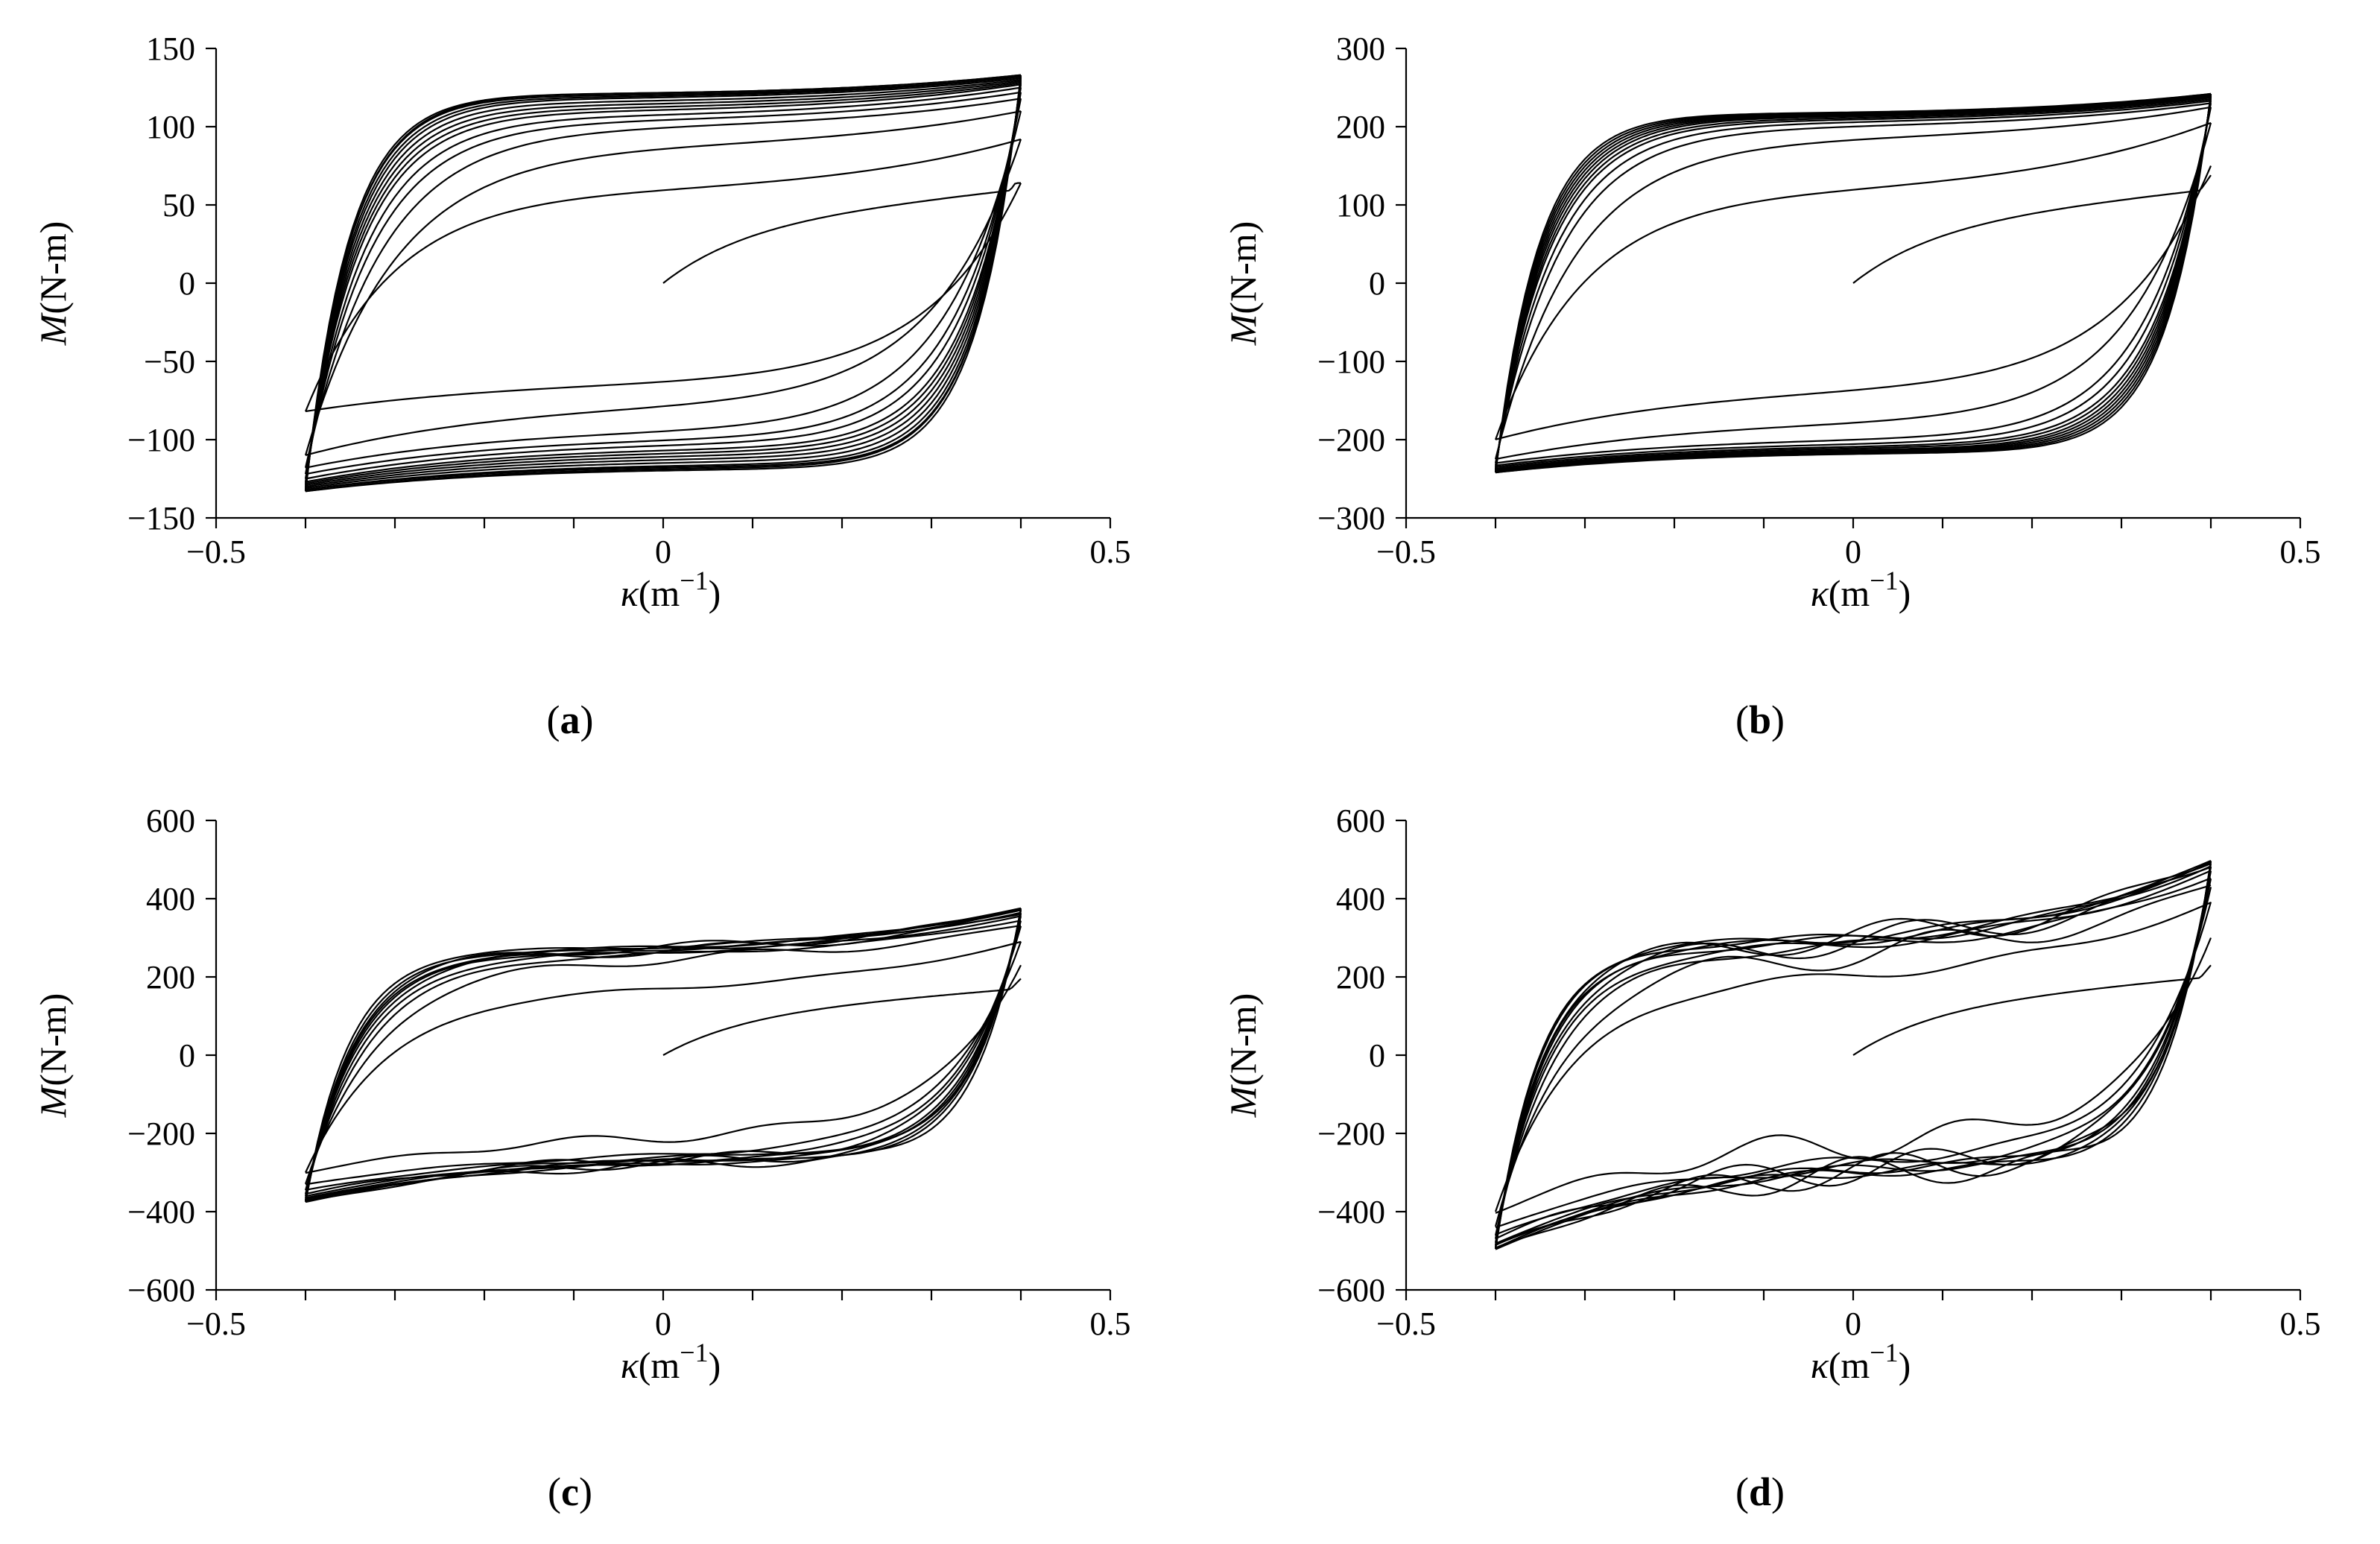 This screenshot has height=1544, width=2380. I want to click on y-tick-label: −300, so click(1351, 518).